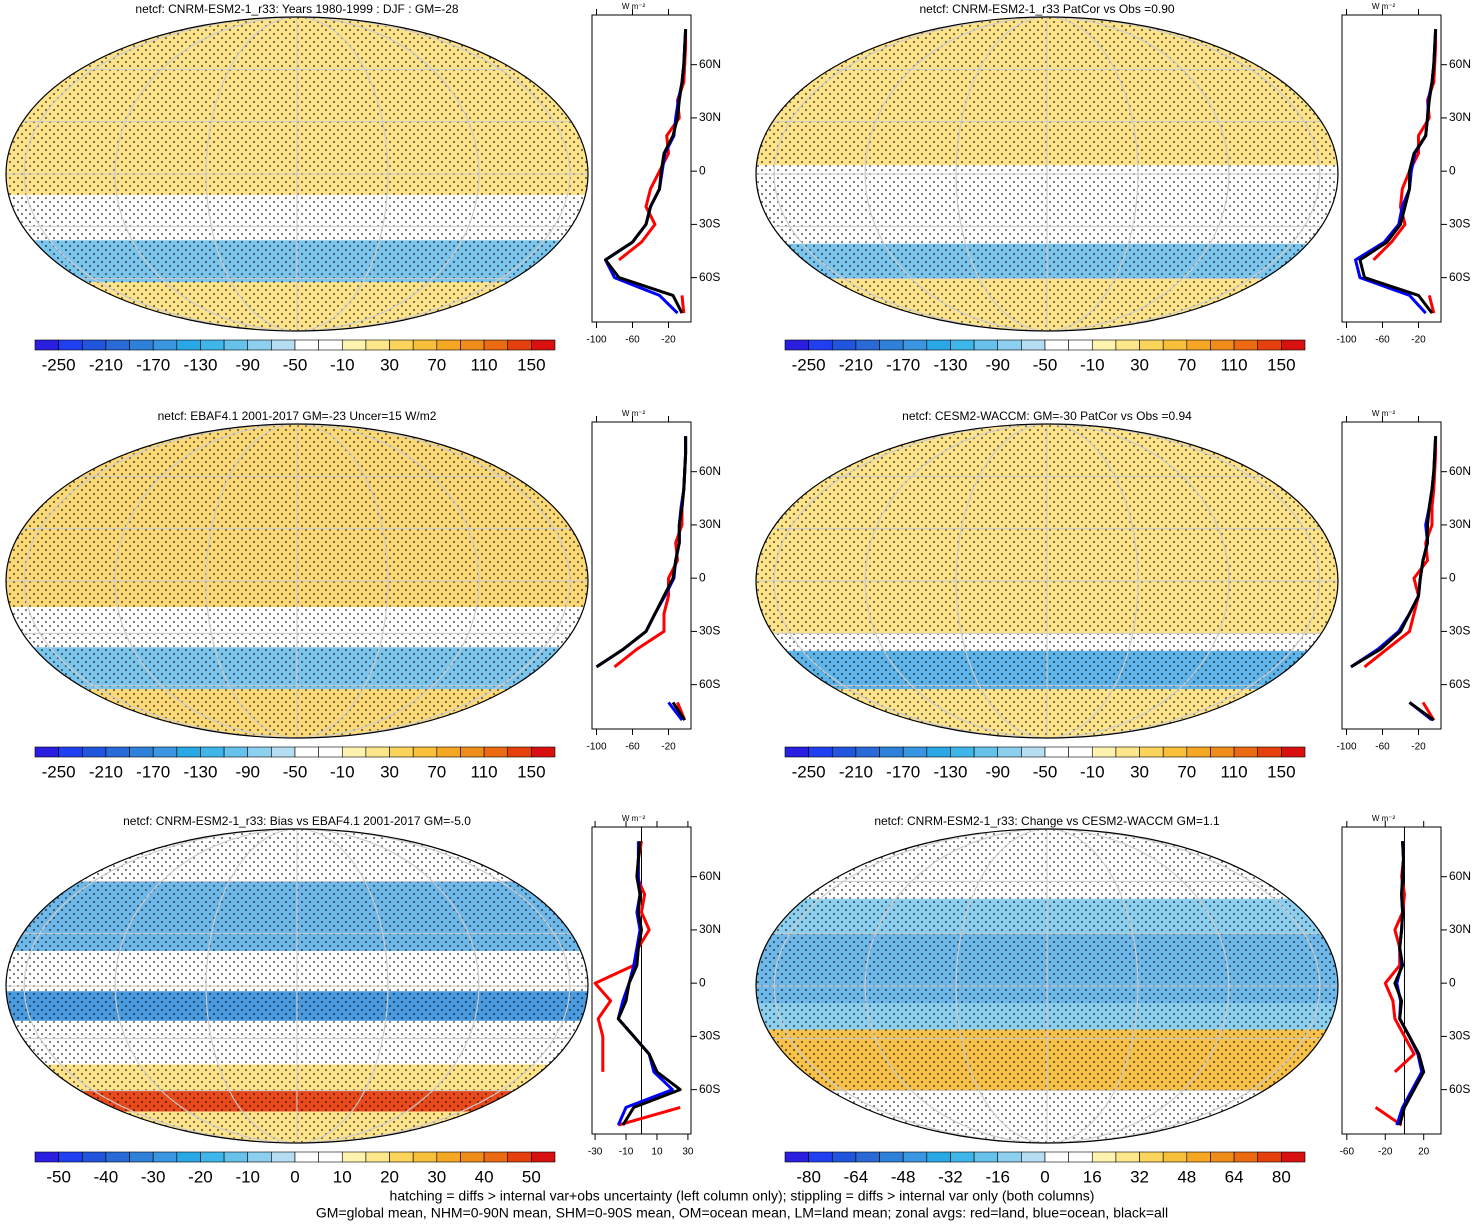 This screenshot has width=1483, height=1226. Describe the element at coordinates (595, 1152) in the screenshot. I see `x-tick-label: -30` at that location.